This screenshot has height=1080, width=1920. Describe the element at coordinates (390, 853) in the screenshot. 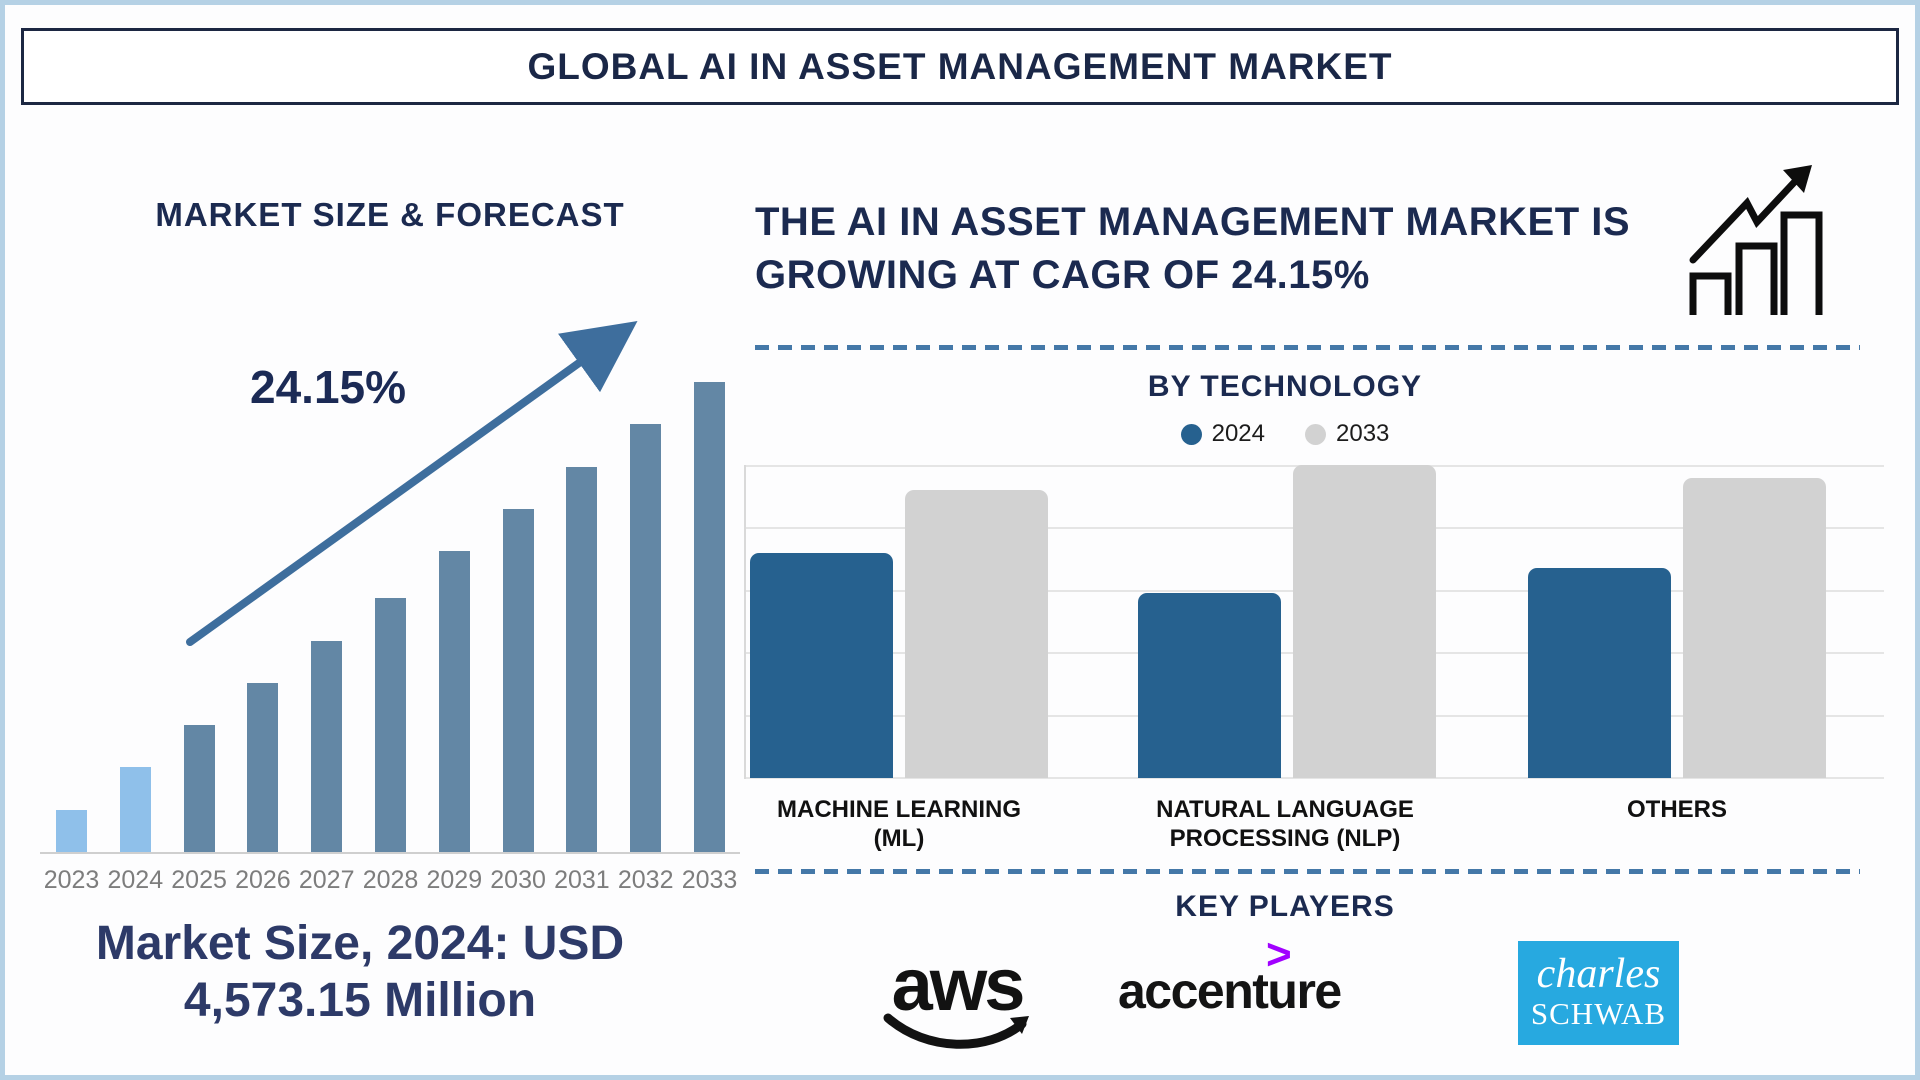

I see `x-axis-baseline` at that location.